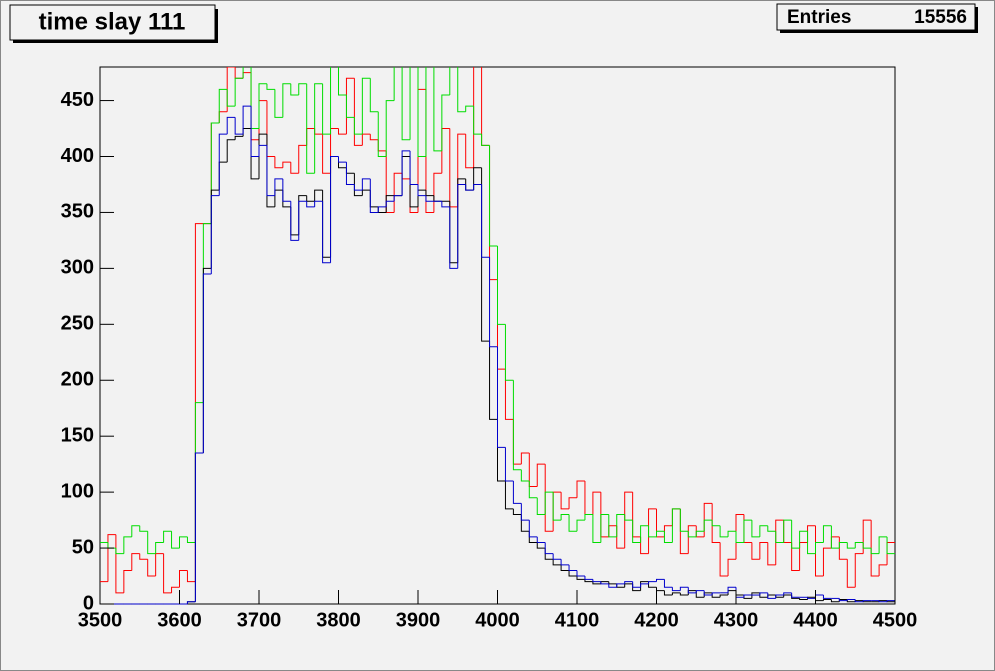 This screenshot has height=671, width=995. What do you see at coordinates (100, 620) in the screenshot?
I see `x-tick-label: 3500` at bounding box center [100, 620].